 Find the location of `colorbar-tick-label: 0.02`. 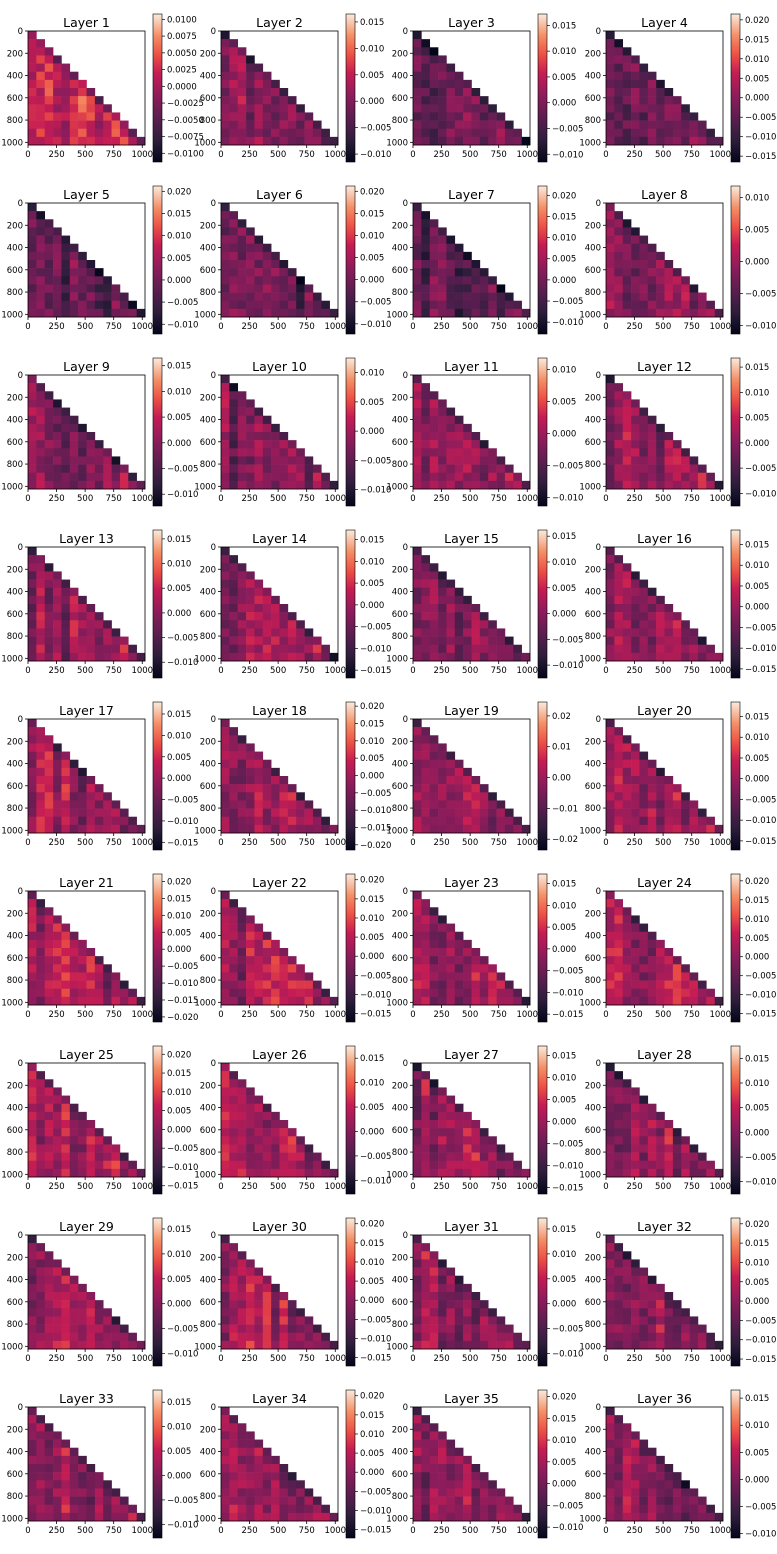

colorbar-tick-label: 0.02 is located at coordinates (561, 717).